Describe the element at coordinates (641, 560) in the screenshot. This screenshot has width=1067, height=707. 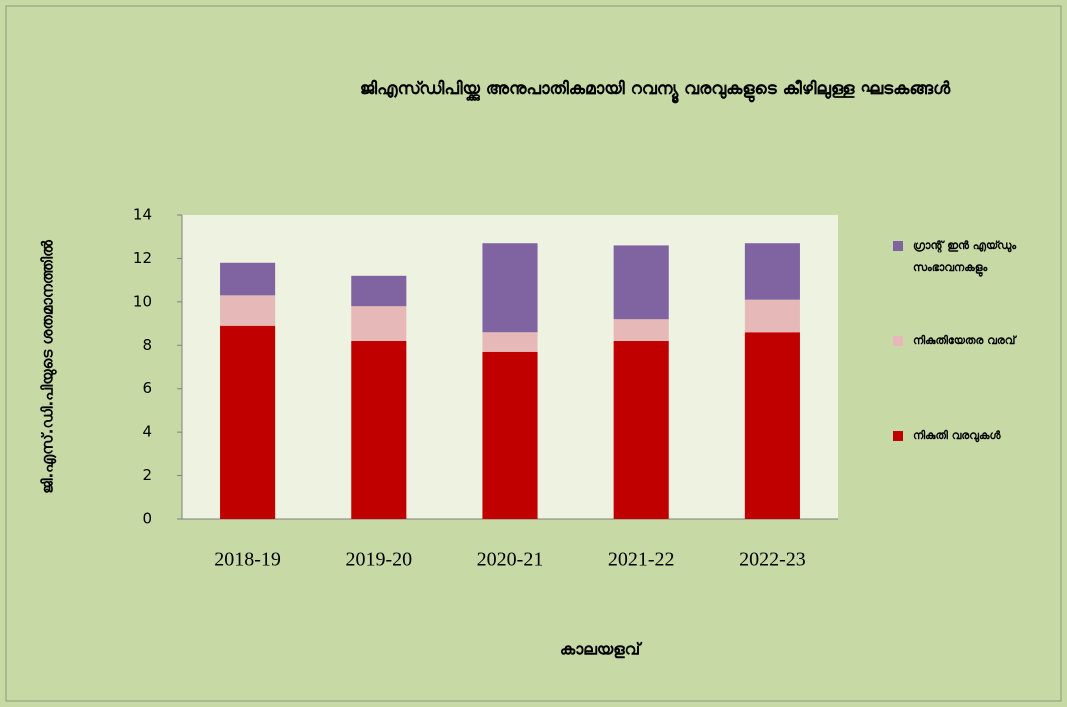
I see `x-tick-label: 2021-22` at that location.